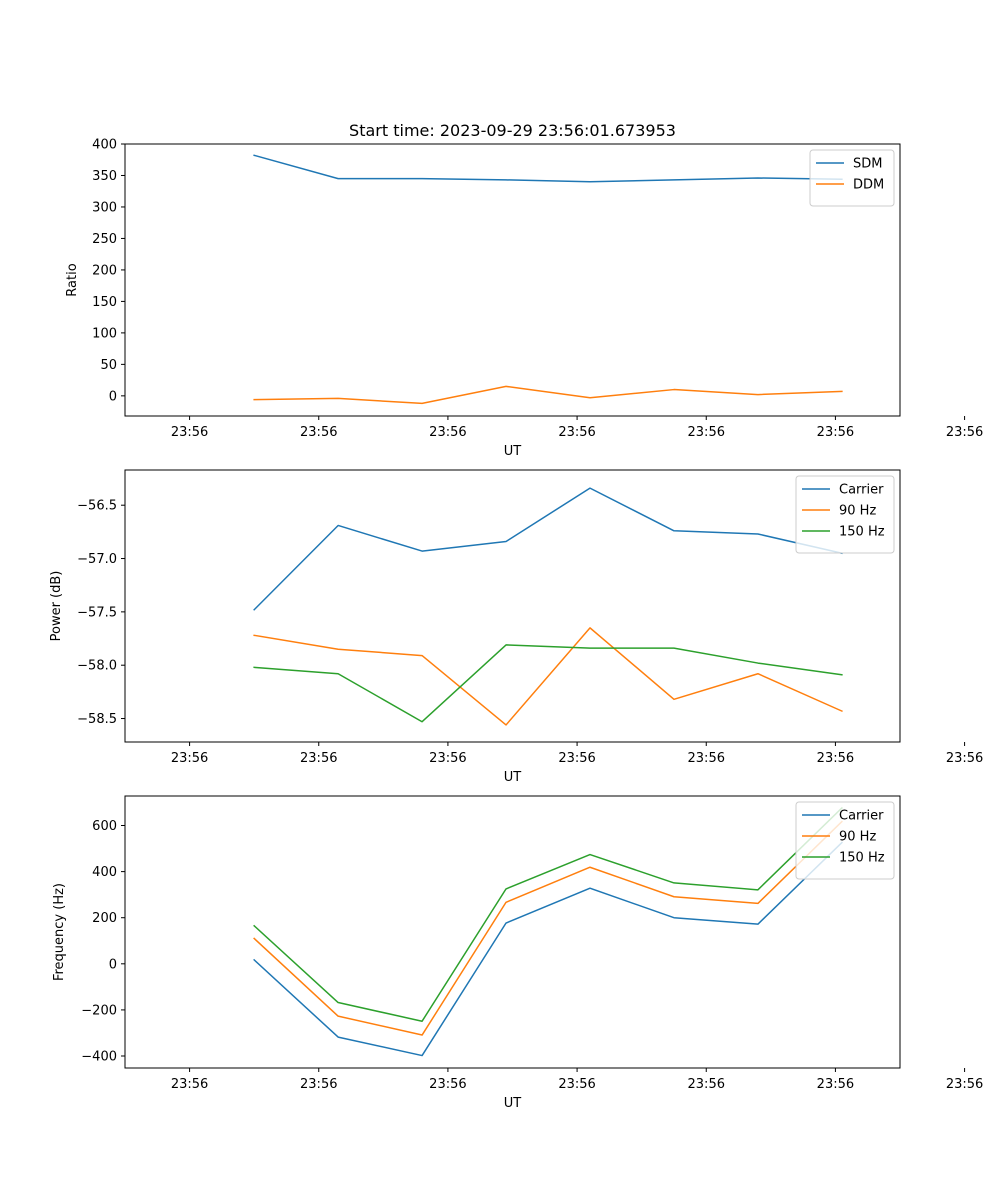 This screenshot has height=1200, width=1000. I want to click on y-tick-label: 250, so click(104, 239).